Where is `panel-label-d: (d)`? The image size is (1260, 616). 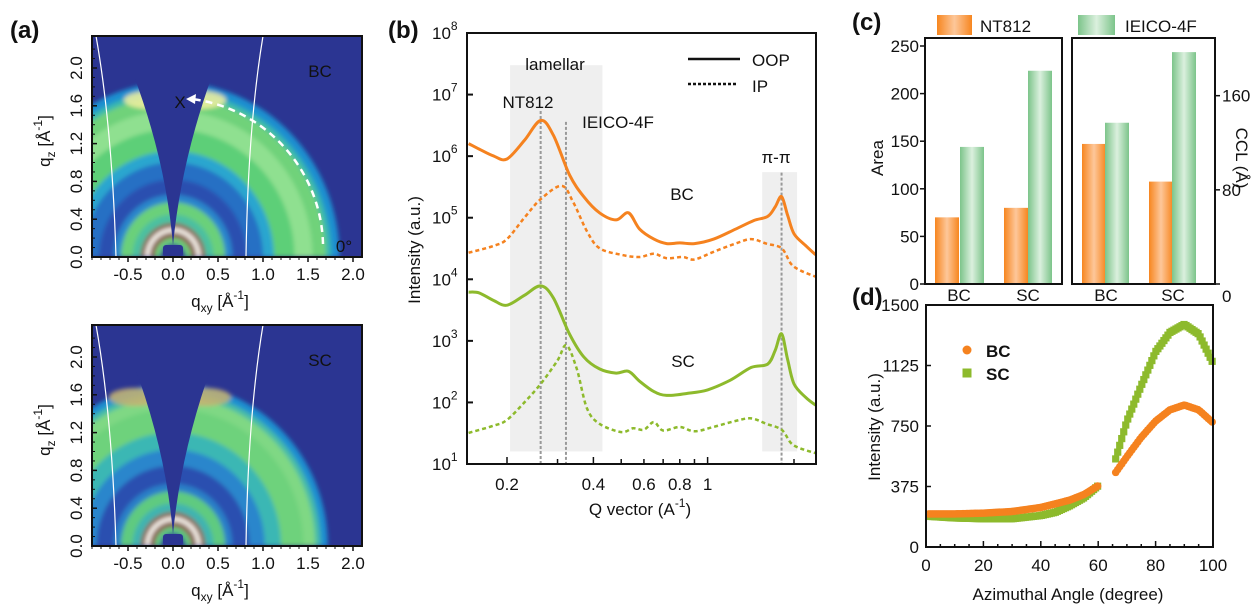
panel-label-d: (d) is located at coordinates (867, 297).